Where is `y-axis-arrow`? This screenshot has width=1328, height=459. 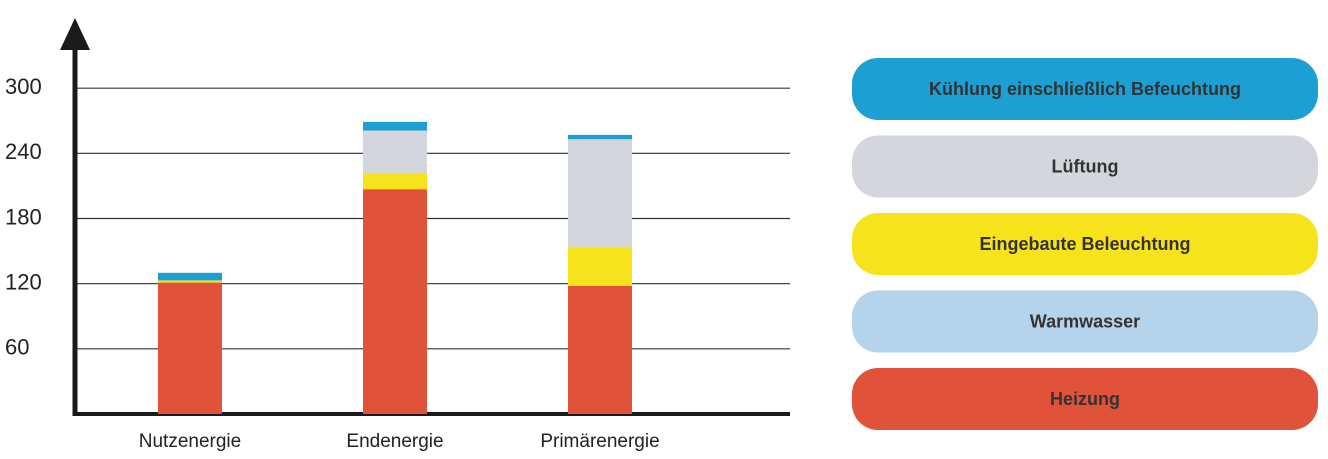 y-axis-arrow is located at coordinates (75, 34).